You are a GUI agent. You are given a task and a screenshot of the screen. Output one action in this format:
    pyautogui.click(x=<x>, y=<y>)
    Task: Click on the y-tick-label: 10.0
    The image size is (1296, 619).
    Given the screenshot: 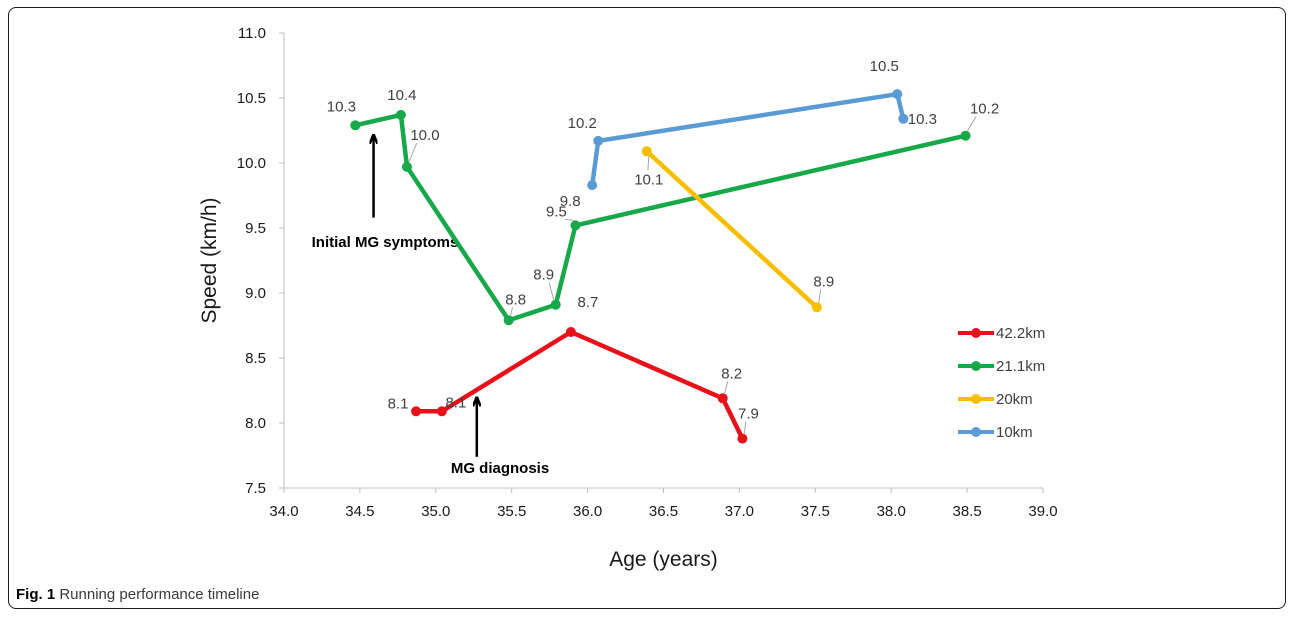 What is the action you would take?
    pyautogui.click(x=251, y=163)
    